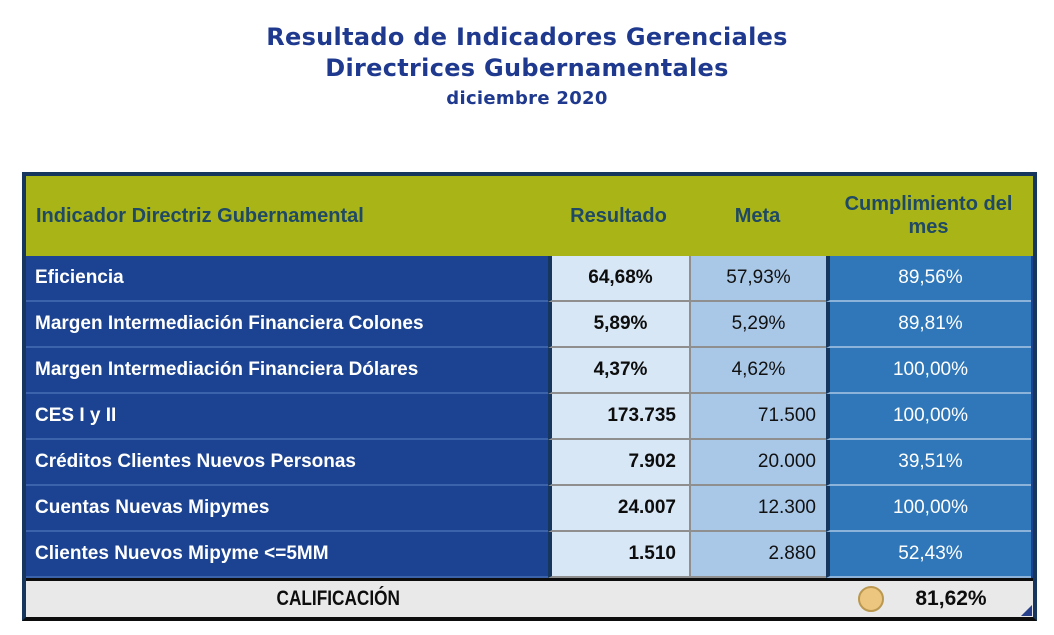  Describe the element at coordinates (757, 215) in the screenshot. I see `column-header-meta: Meta` at that location.